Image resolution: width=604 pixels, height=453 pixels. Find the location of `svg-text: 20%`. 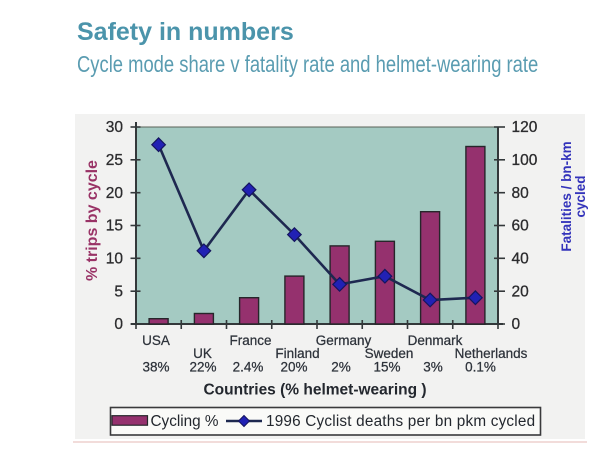

svg-text: 20% is located at coordinates (293, 366).